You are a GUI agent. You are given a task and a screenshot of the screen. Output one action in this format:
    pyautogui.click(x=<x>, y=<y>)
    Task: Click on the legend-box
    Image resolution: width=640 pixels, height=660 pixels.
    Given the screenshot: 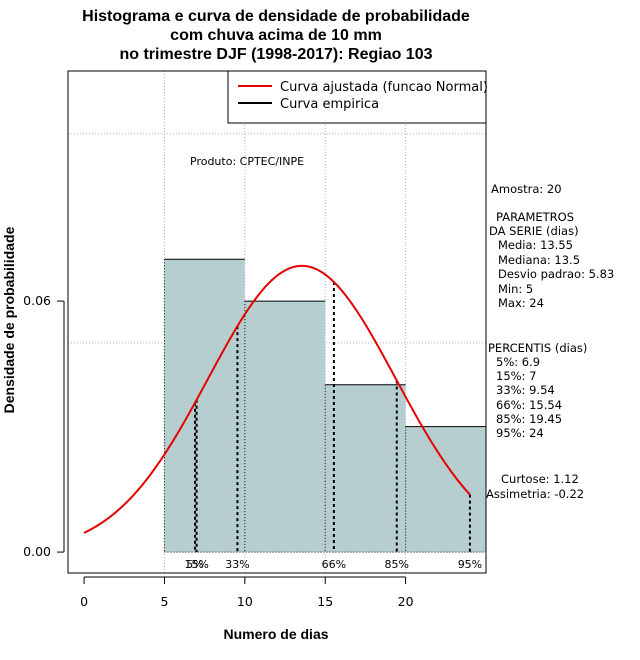 What is the action you would take?
    pyautogui.click(x=357, y=97)
    